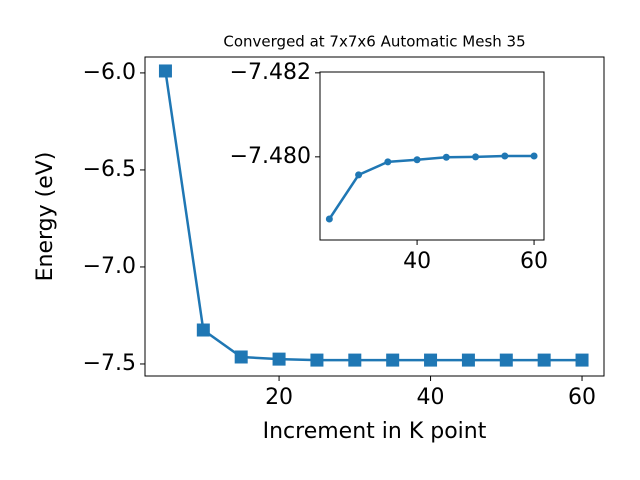 The width and height of the screenshot is (640, 480). What do you see at coordinates (374, 42) in the screenshot?
I see `chart-title: Converged at 7x7x6 Automatic Mesh 35` at bounding box center [374, 42].